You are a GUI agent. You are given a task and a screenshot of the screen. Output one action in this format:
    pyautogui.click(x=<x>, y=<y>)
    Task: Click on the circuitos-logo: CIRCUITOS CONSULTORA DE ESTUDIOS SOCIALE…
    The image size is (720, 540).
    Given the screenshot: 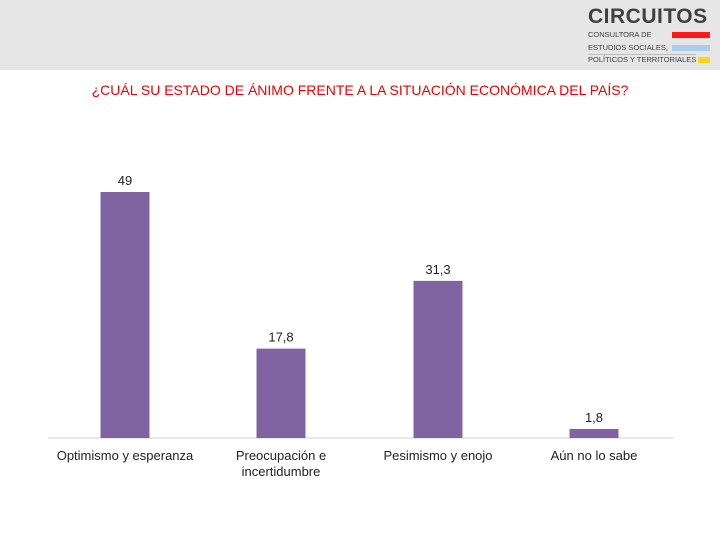 What is the action you would take?
    pyautogui.click(x=652, y=36)
    